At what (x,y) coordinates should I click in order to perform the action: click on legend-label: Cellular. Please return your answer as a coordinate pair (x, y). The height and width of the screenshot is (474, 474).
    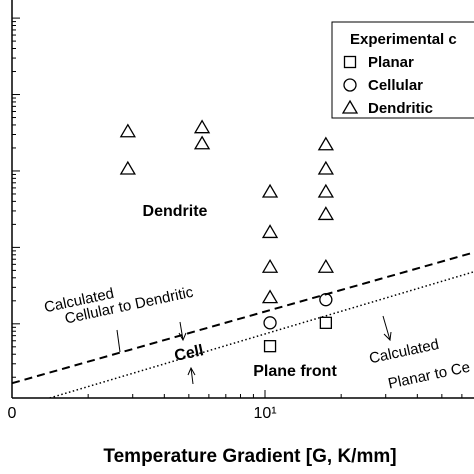
    Looking at the image, I should click on (395, 85).